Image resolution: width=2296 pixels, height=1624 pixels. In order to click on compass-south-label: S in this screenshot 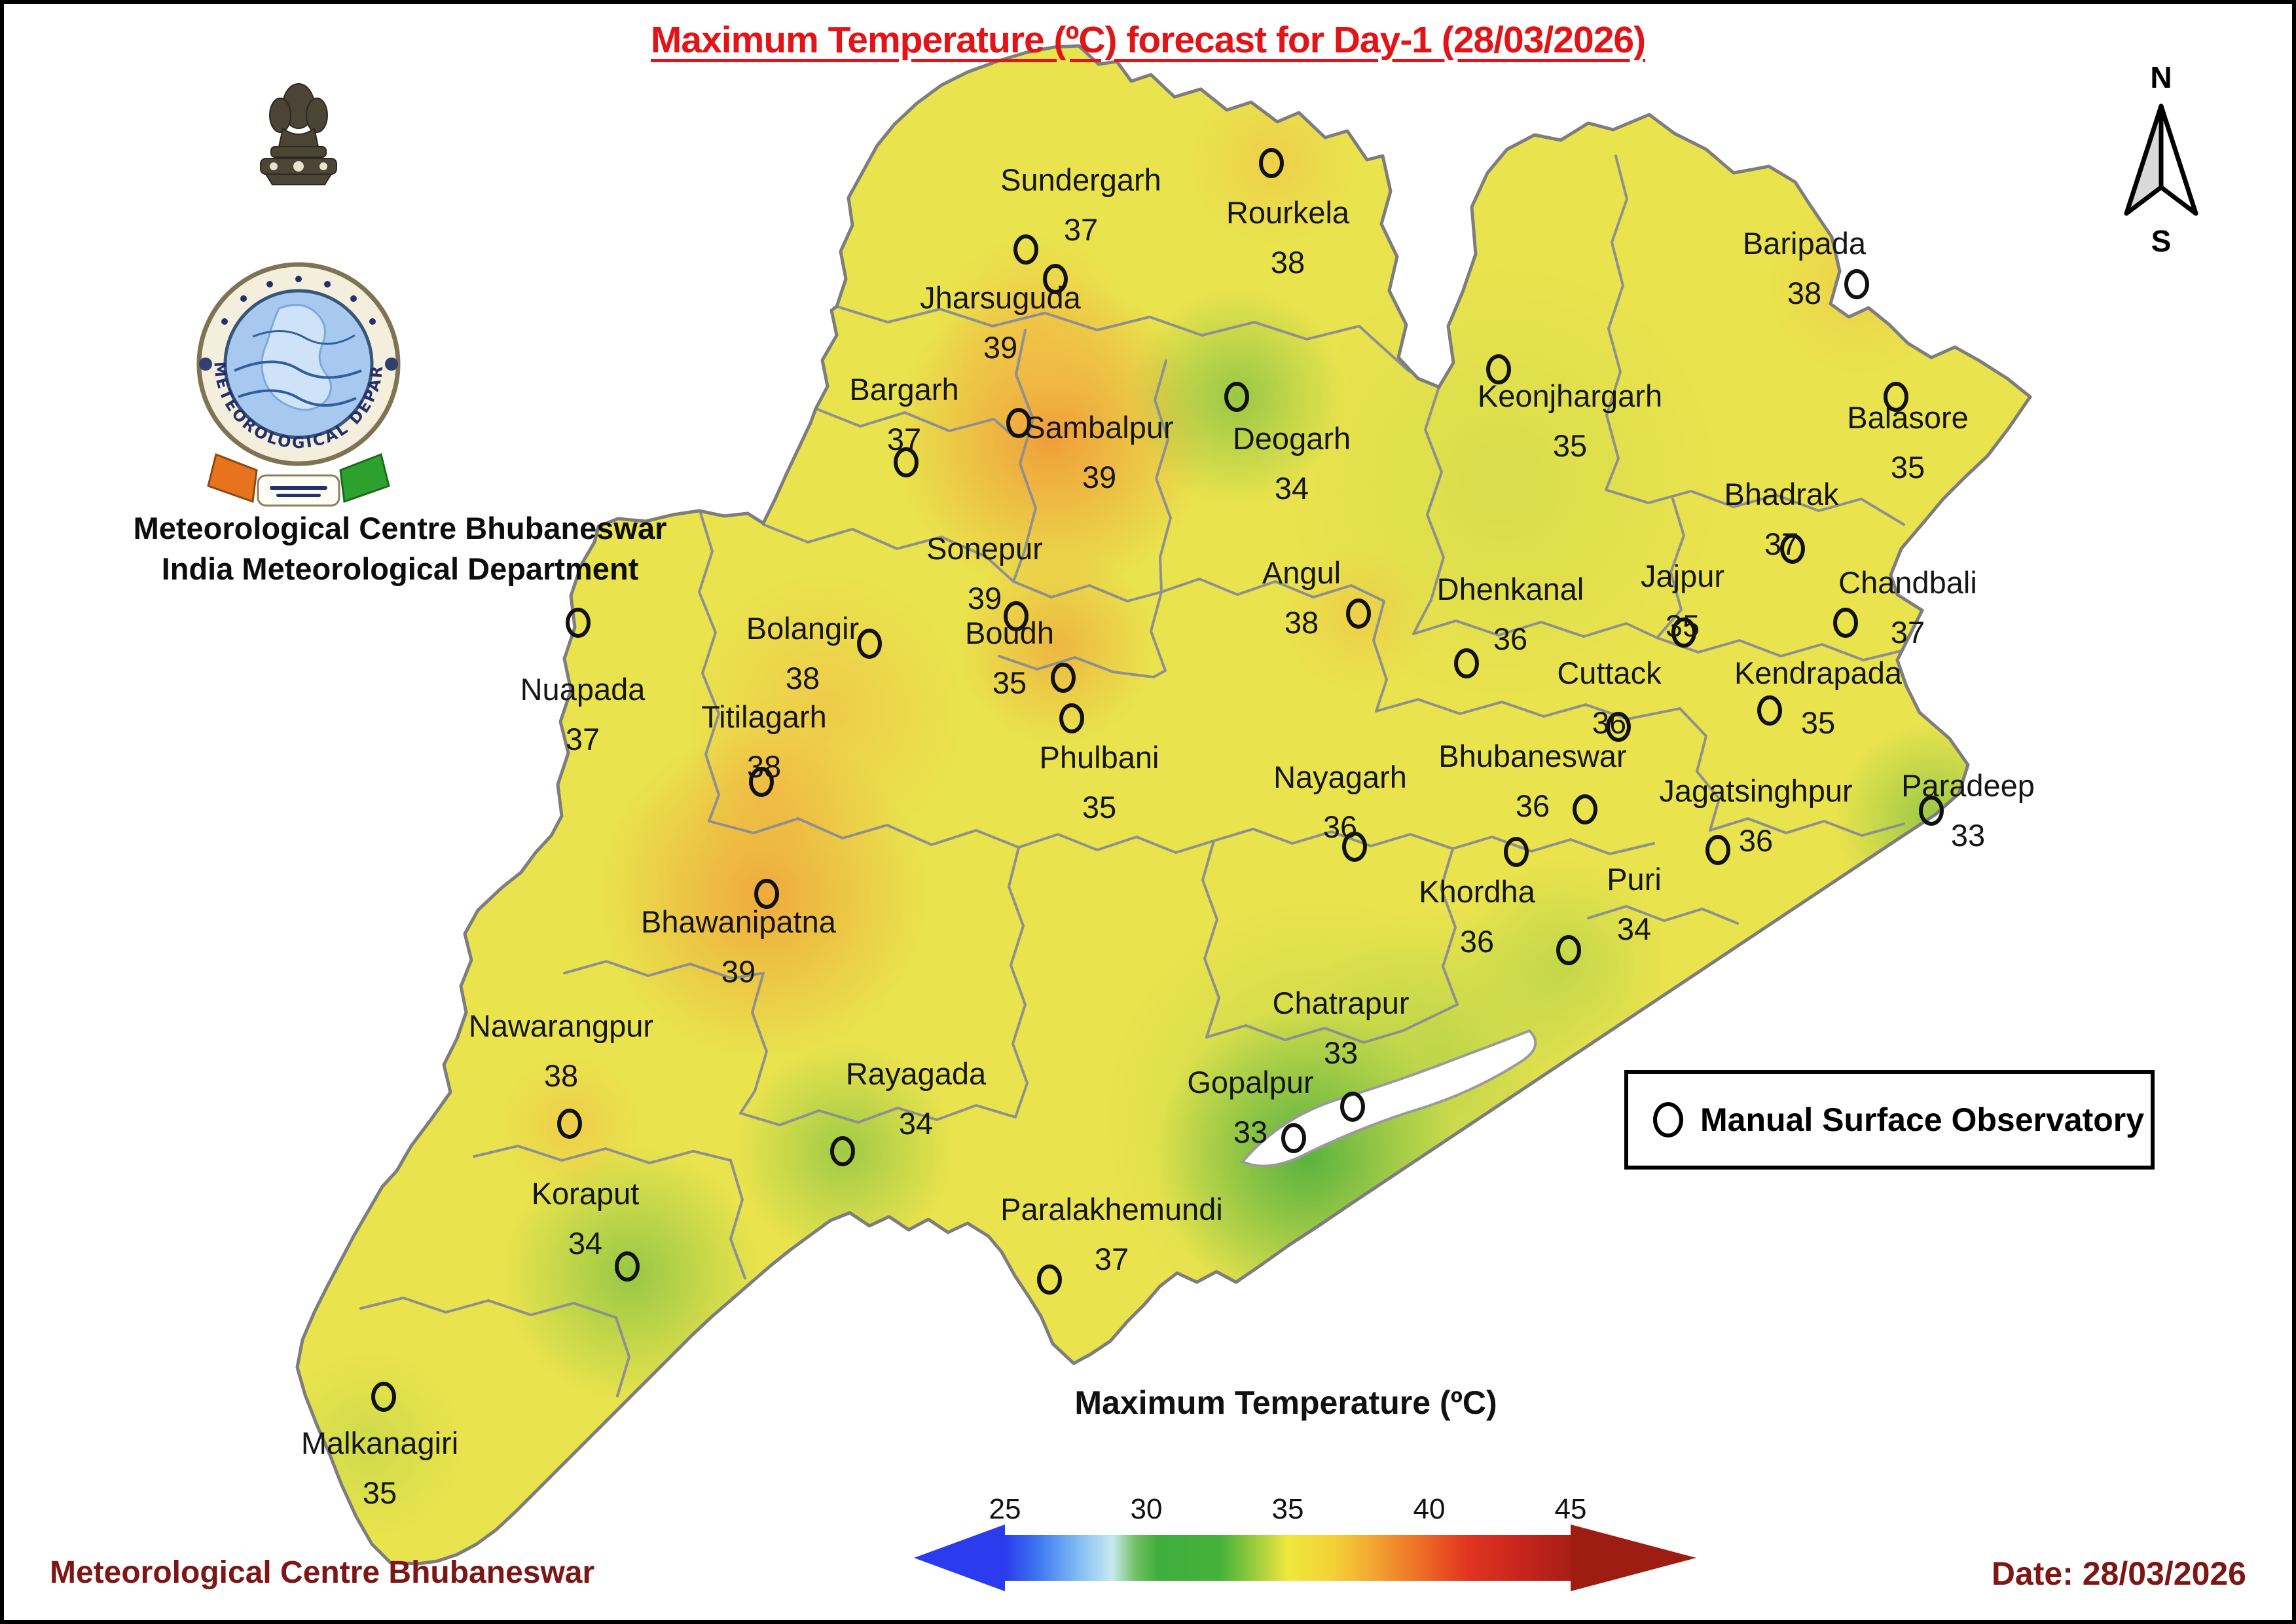, I will do `click(2161, 241)`.